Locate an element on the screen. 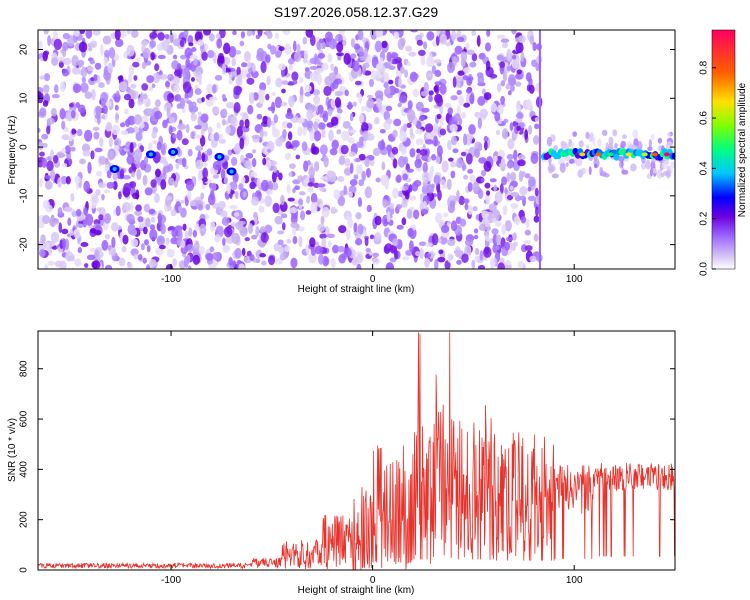 Image resolution: width=750 pixels, height=600 pixels. y-tick-label: 800 is located at coordinates (24, 368).